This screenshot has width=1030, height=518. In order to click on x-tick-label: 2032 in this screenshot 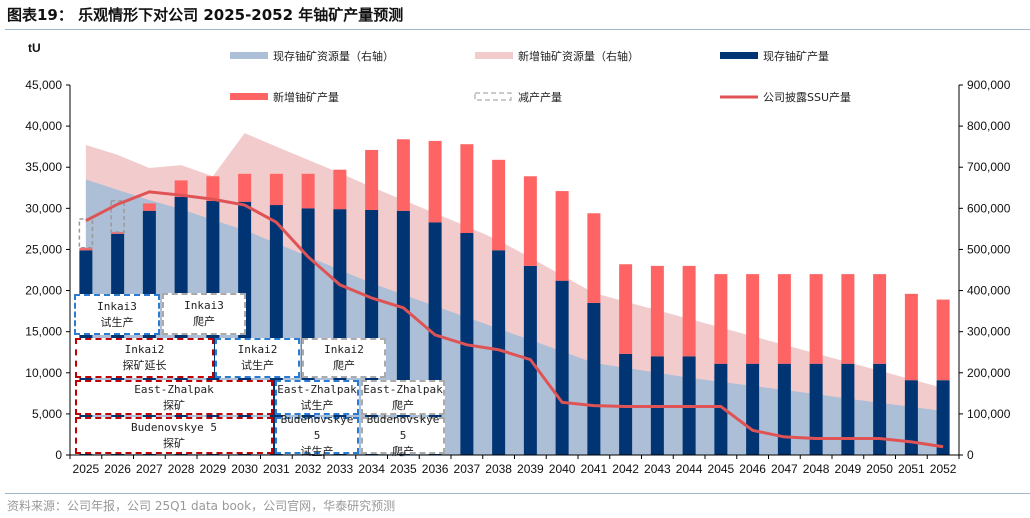, I will do `click(308, 469)`.